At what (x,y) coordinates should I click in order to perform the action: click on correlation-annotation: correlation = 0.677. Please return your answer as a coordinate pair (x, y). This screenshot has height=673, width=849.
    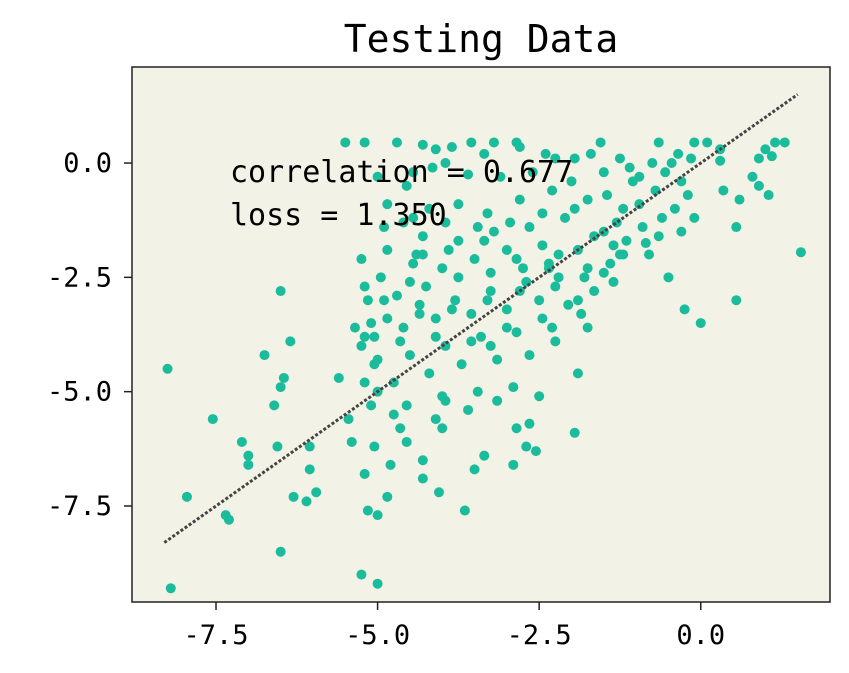
    Looking at the image, I should click on (401, 172).